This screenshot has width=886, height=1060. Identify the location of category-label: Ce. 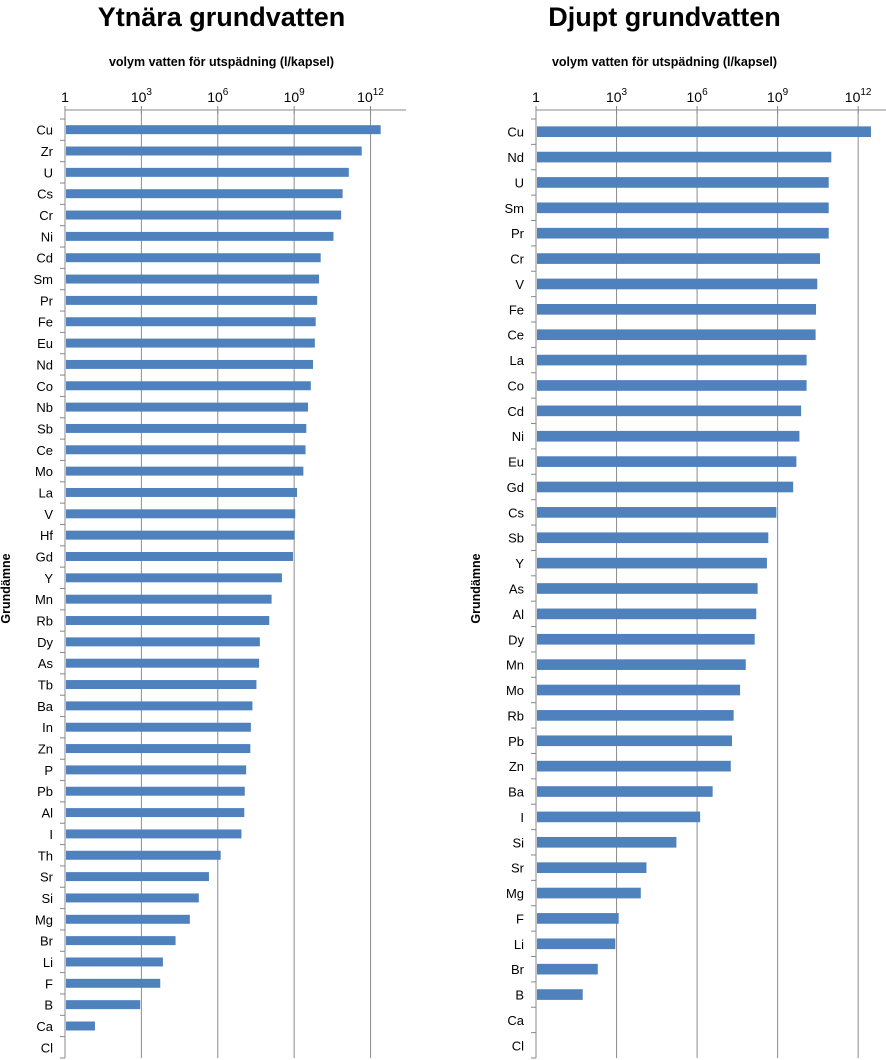
(515, 335).